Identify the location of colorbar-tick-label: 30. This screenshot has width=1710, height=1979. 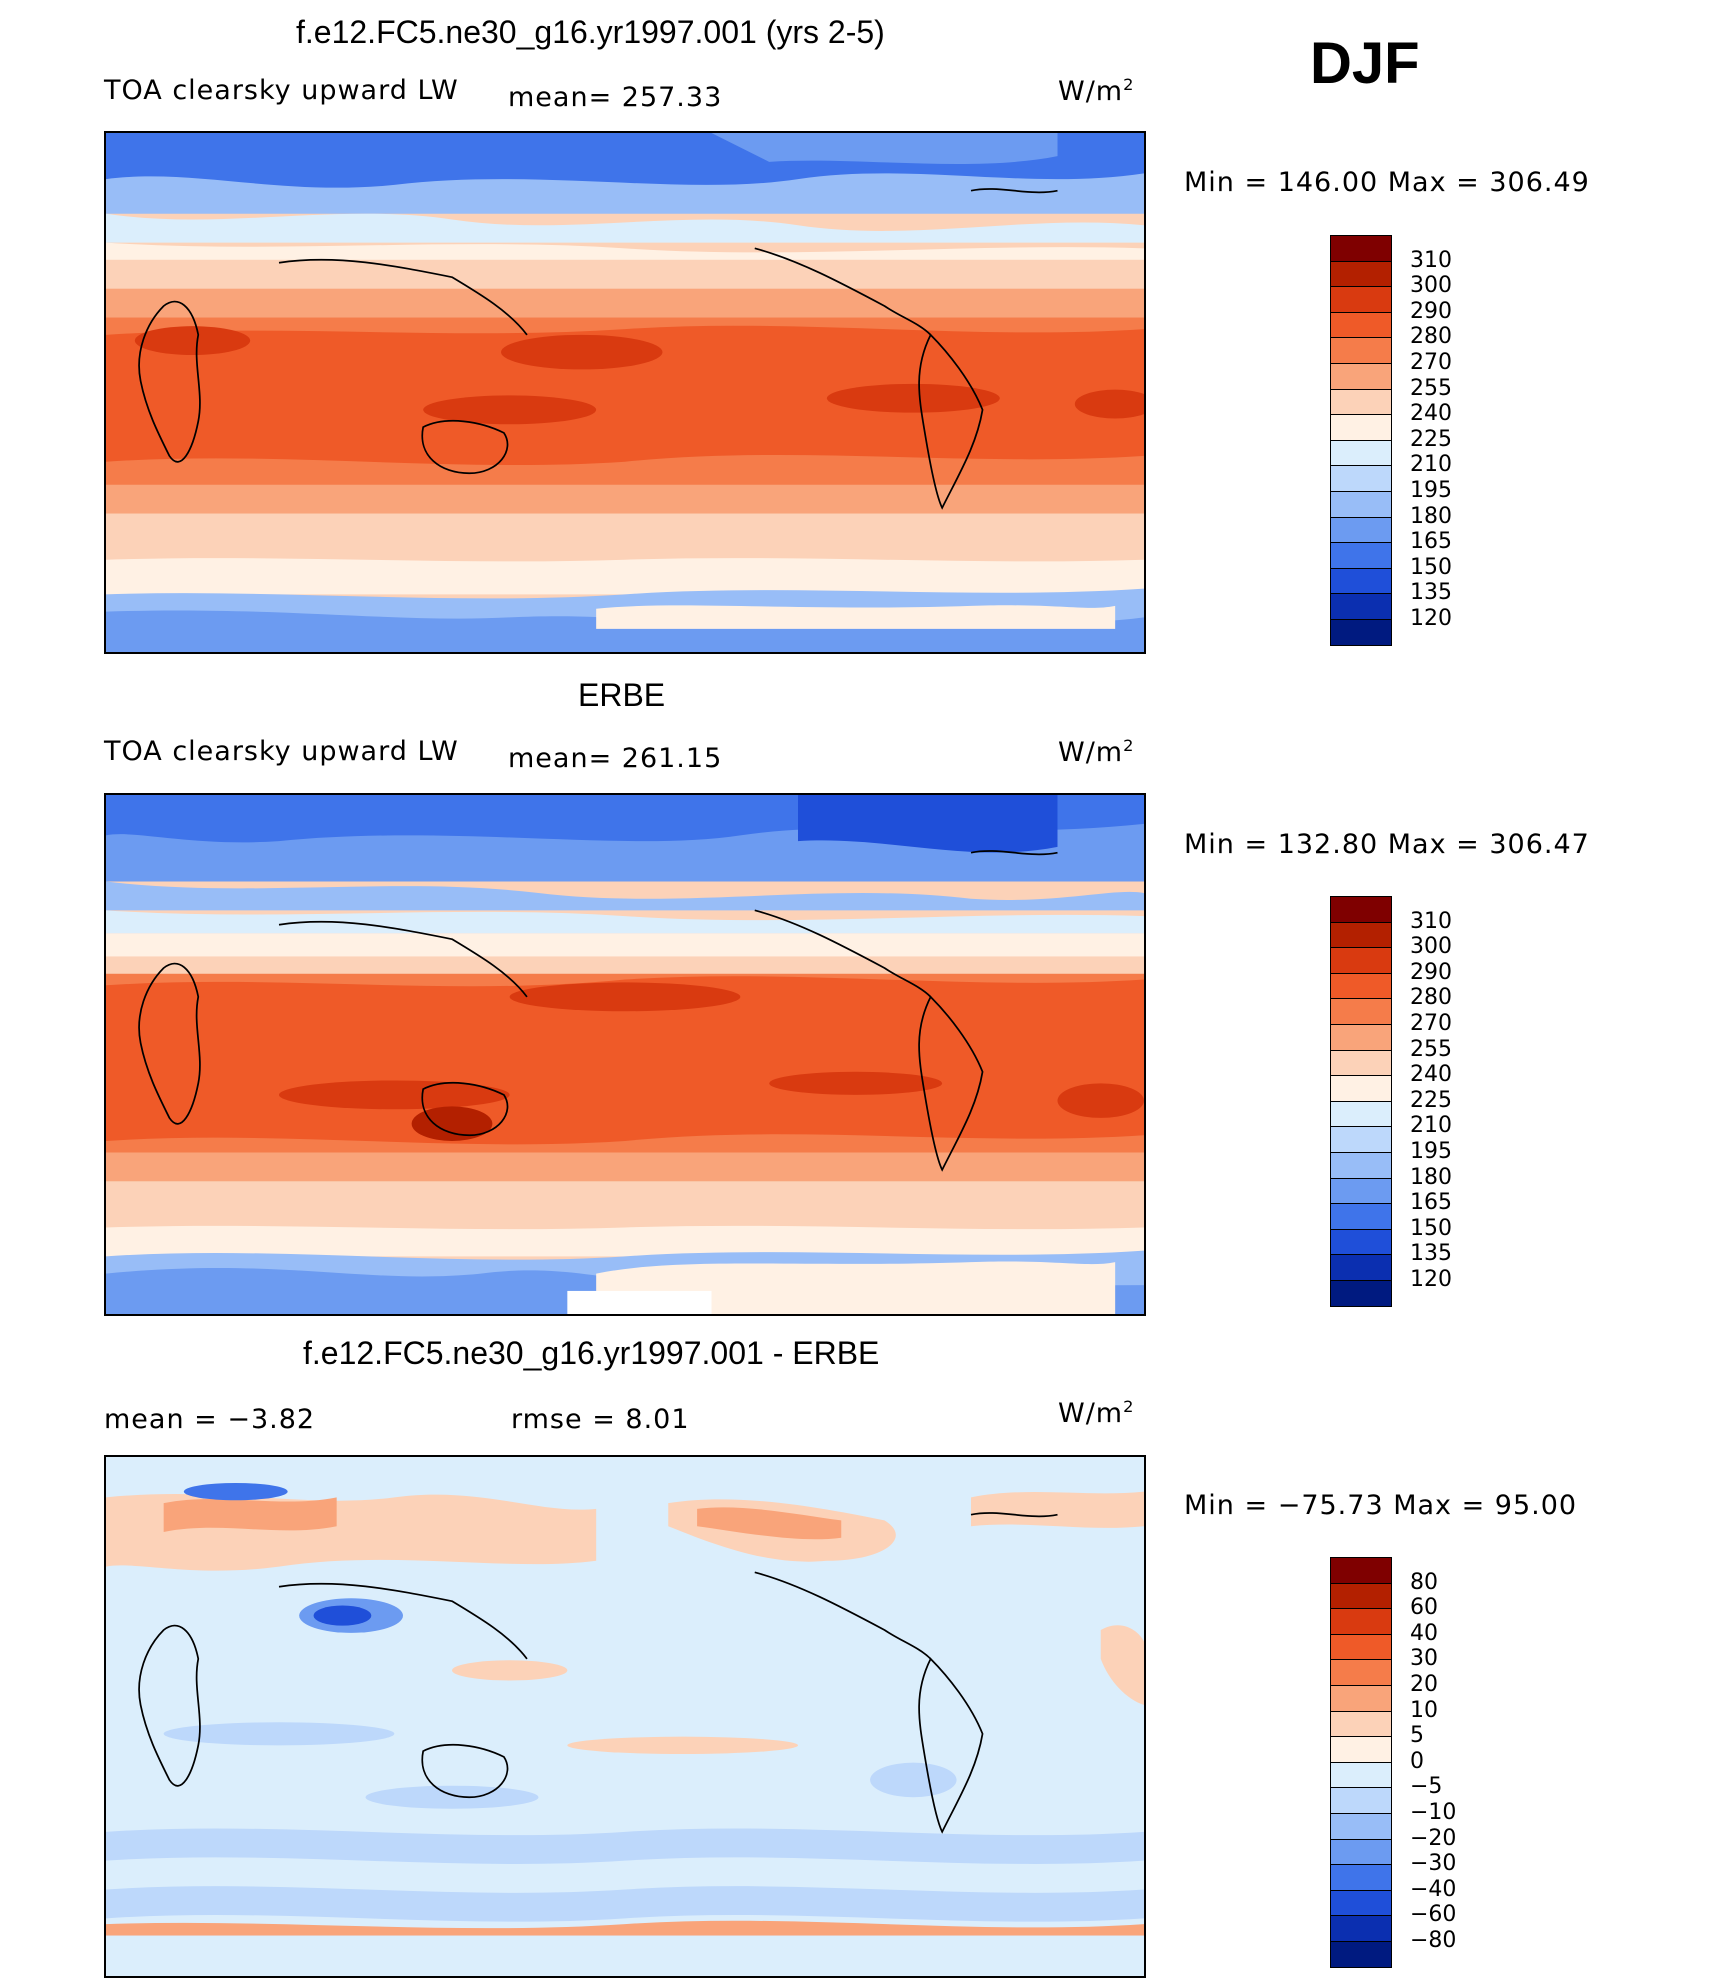
(1424, 1659).